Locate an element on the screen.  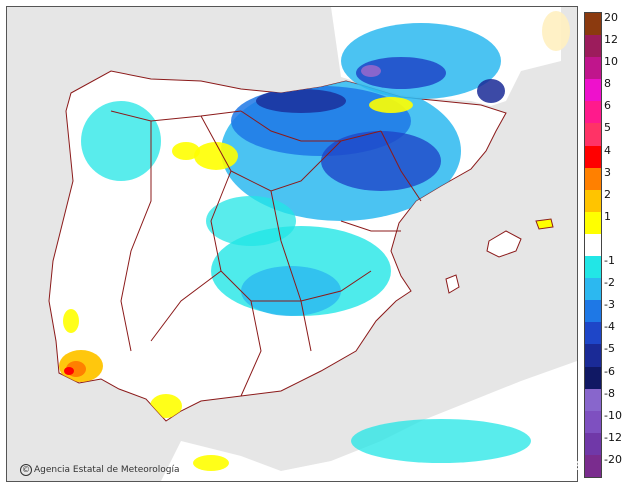
legend-label: -5 is located at coordinates (609, 349).